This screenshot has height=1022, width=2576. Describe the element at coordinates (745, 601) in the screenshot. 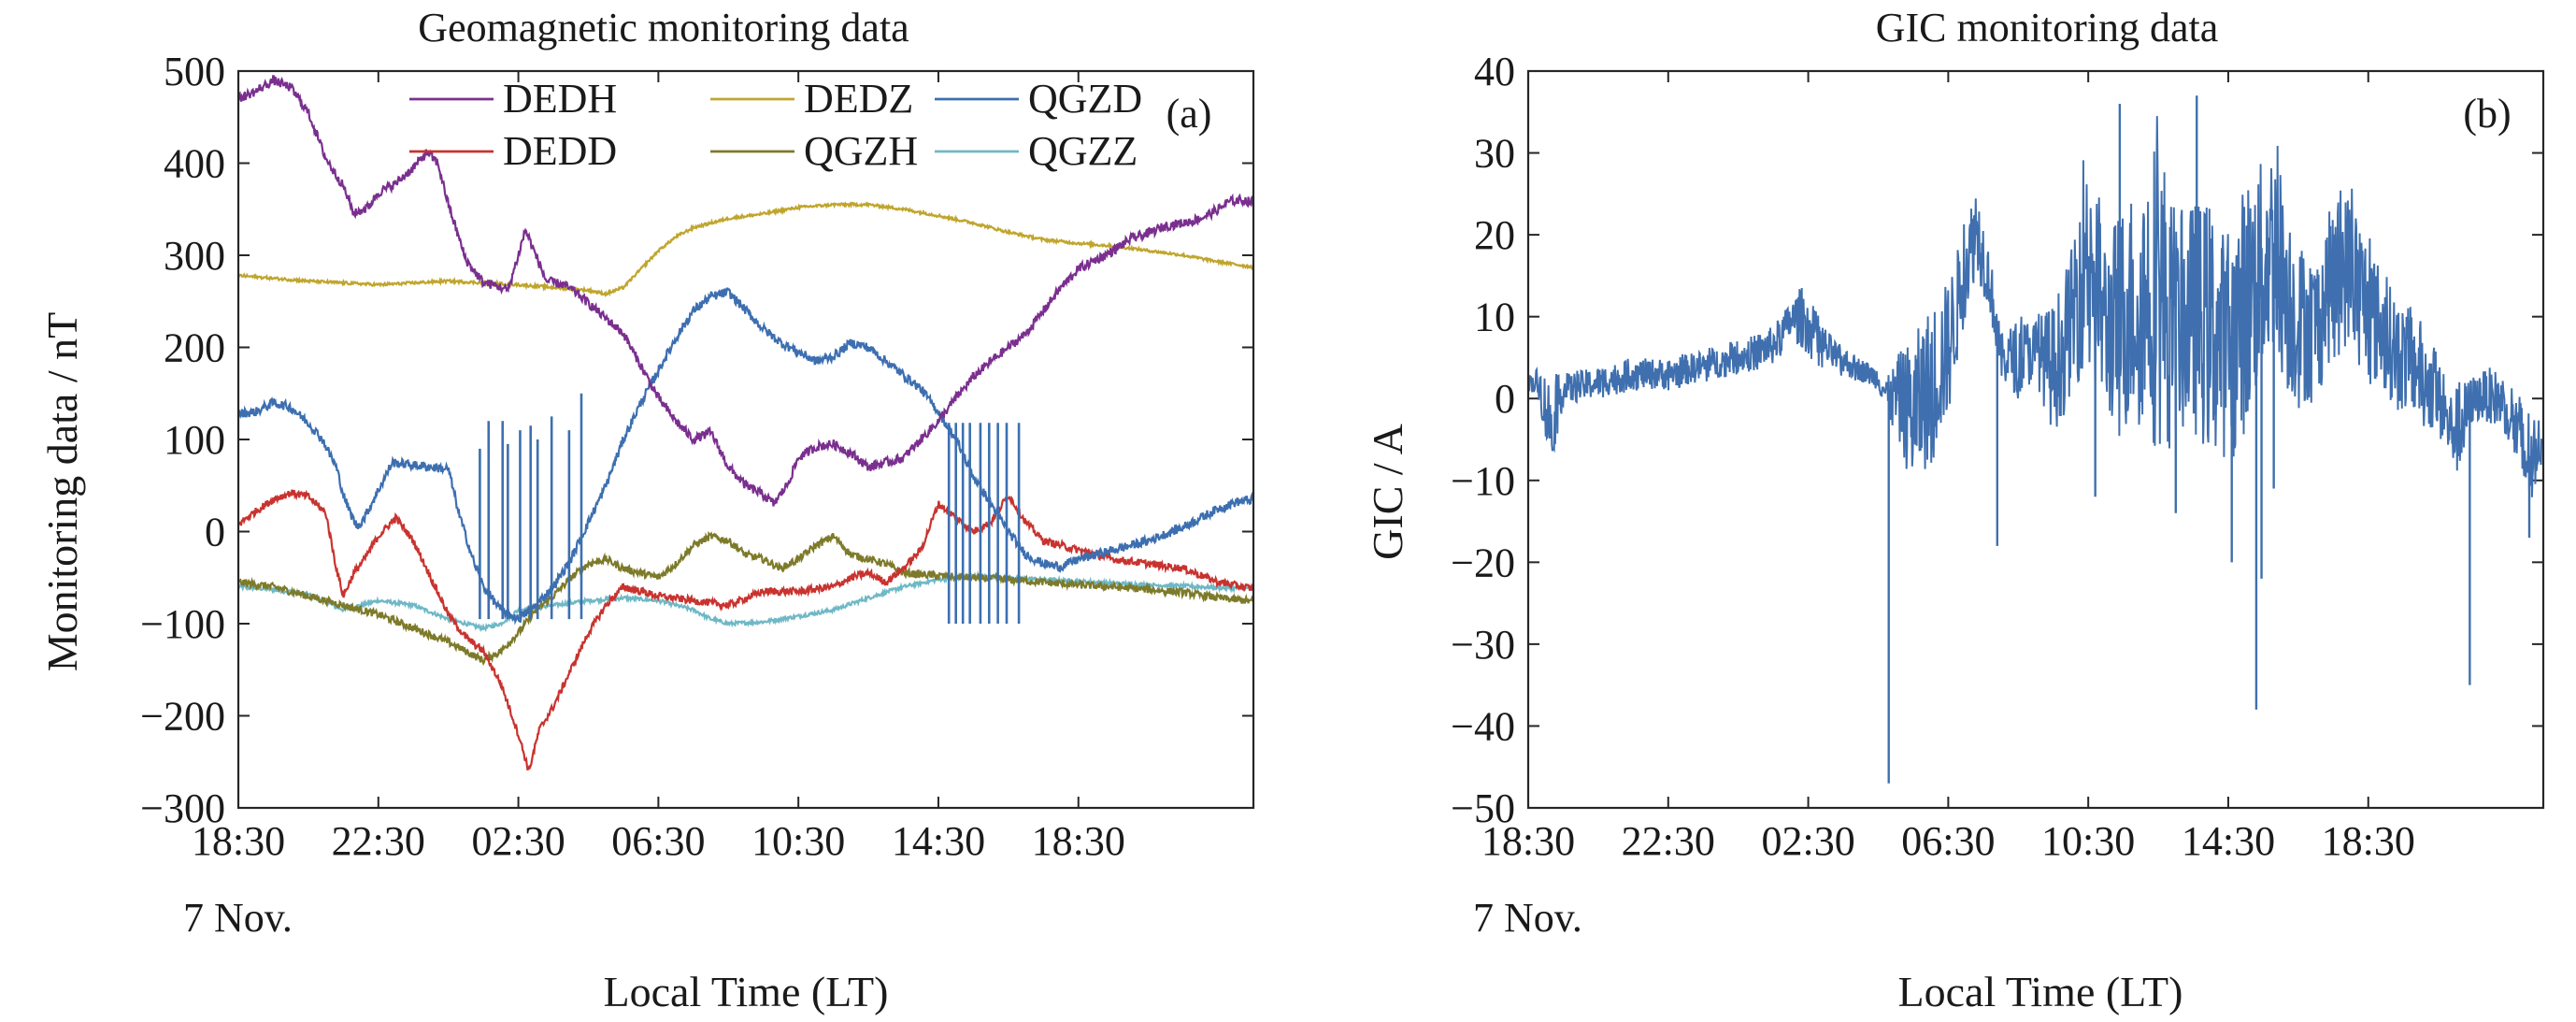

I see `series-line-qgzz` at that location.